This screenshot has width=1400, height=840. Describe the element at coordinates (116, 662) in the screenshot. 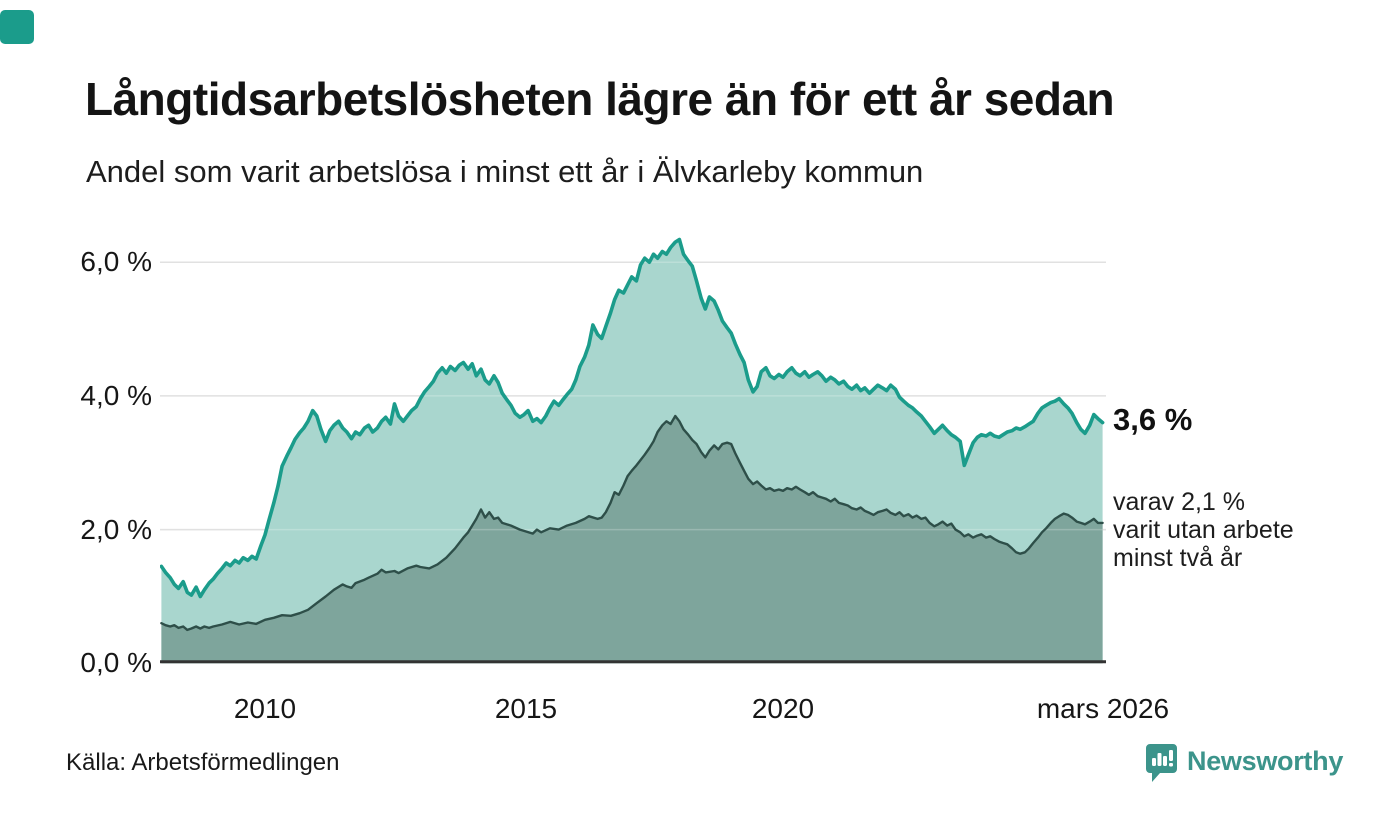

I see `y-axis-tick-label: 0,0 %` at that location.